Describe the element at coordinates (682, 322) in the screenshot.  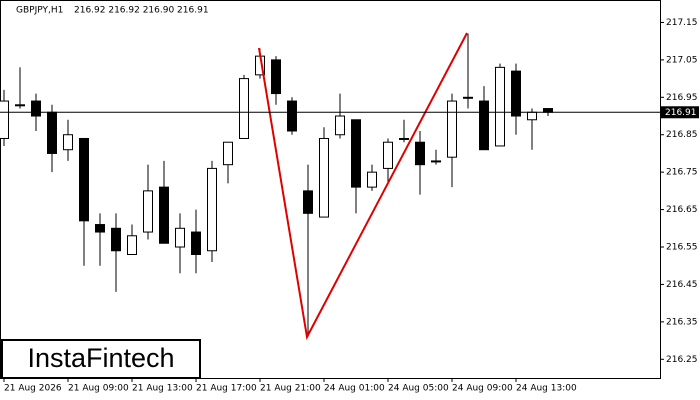
I see `y-tick-label: 216.35` at that location.